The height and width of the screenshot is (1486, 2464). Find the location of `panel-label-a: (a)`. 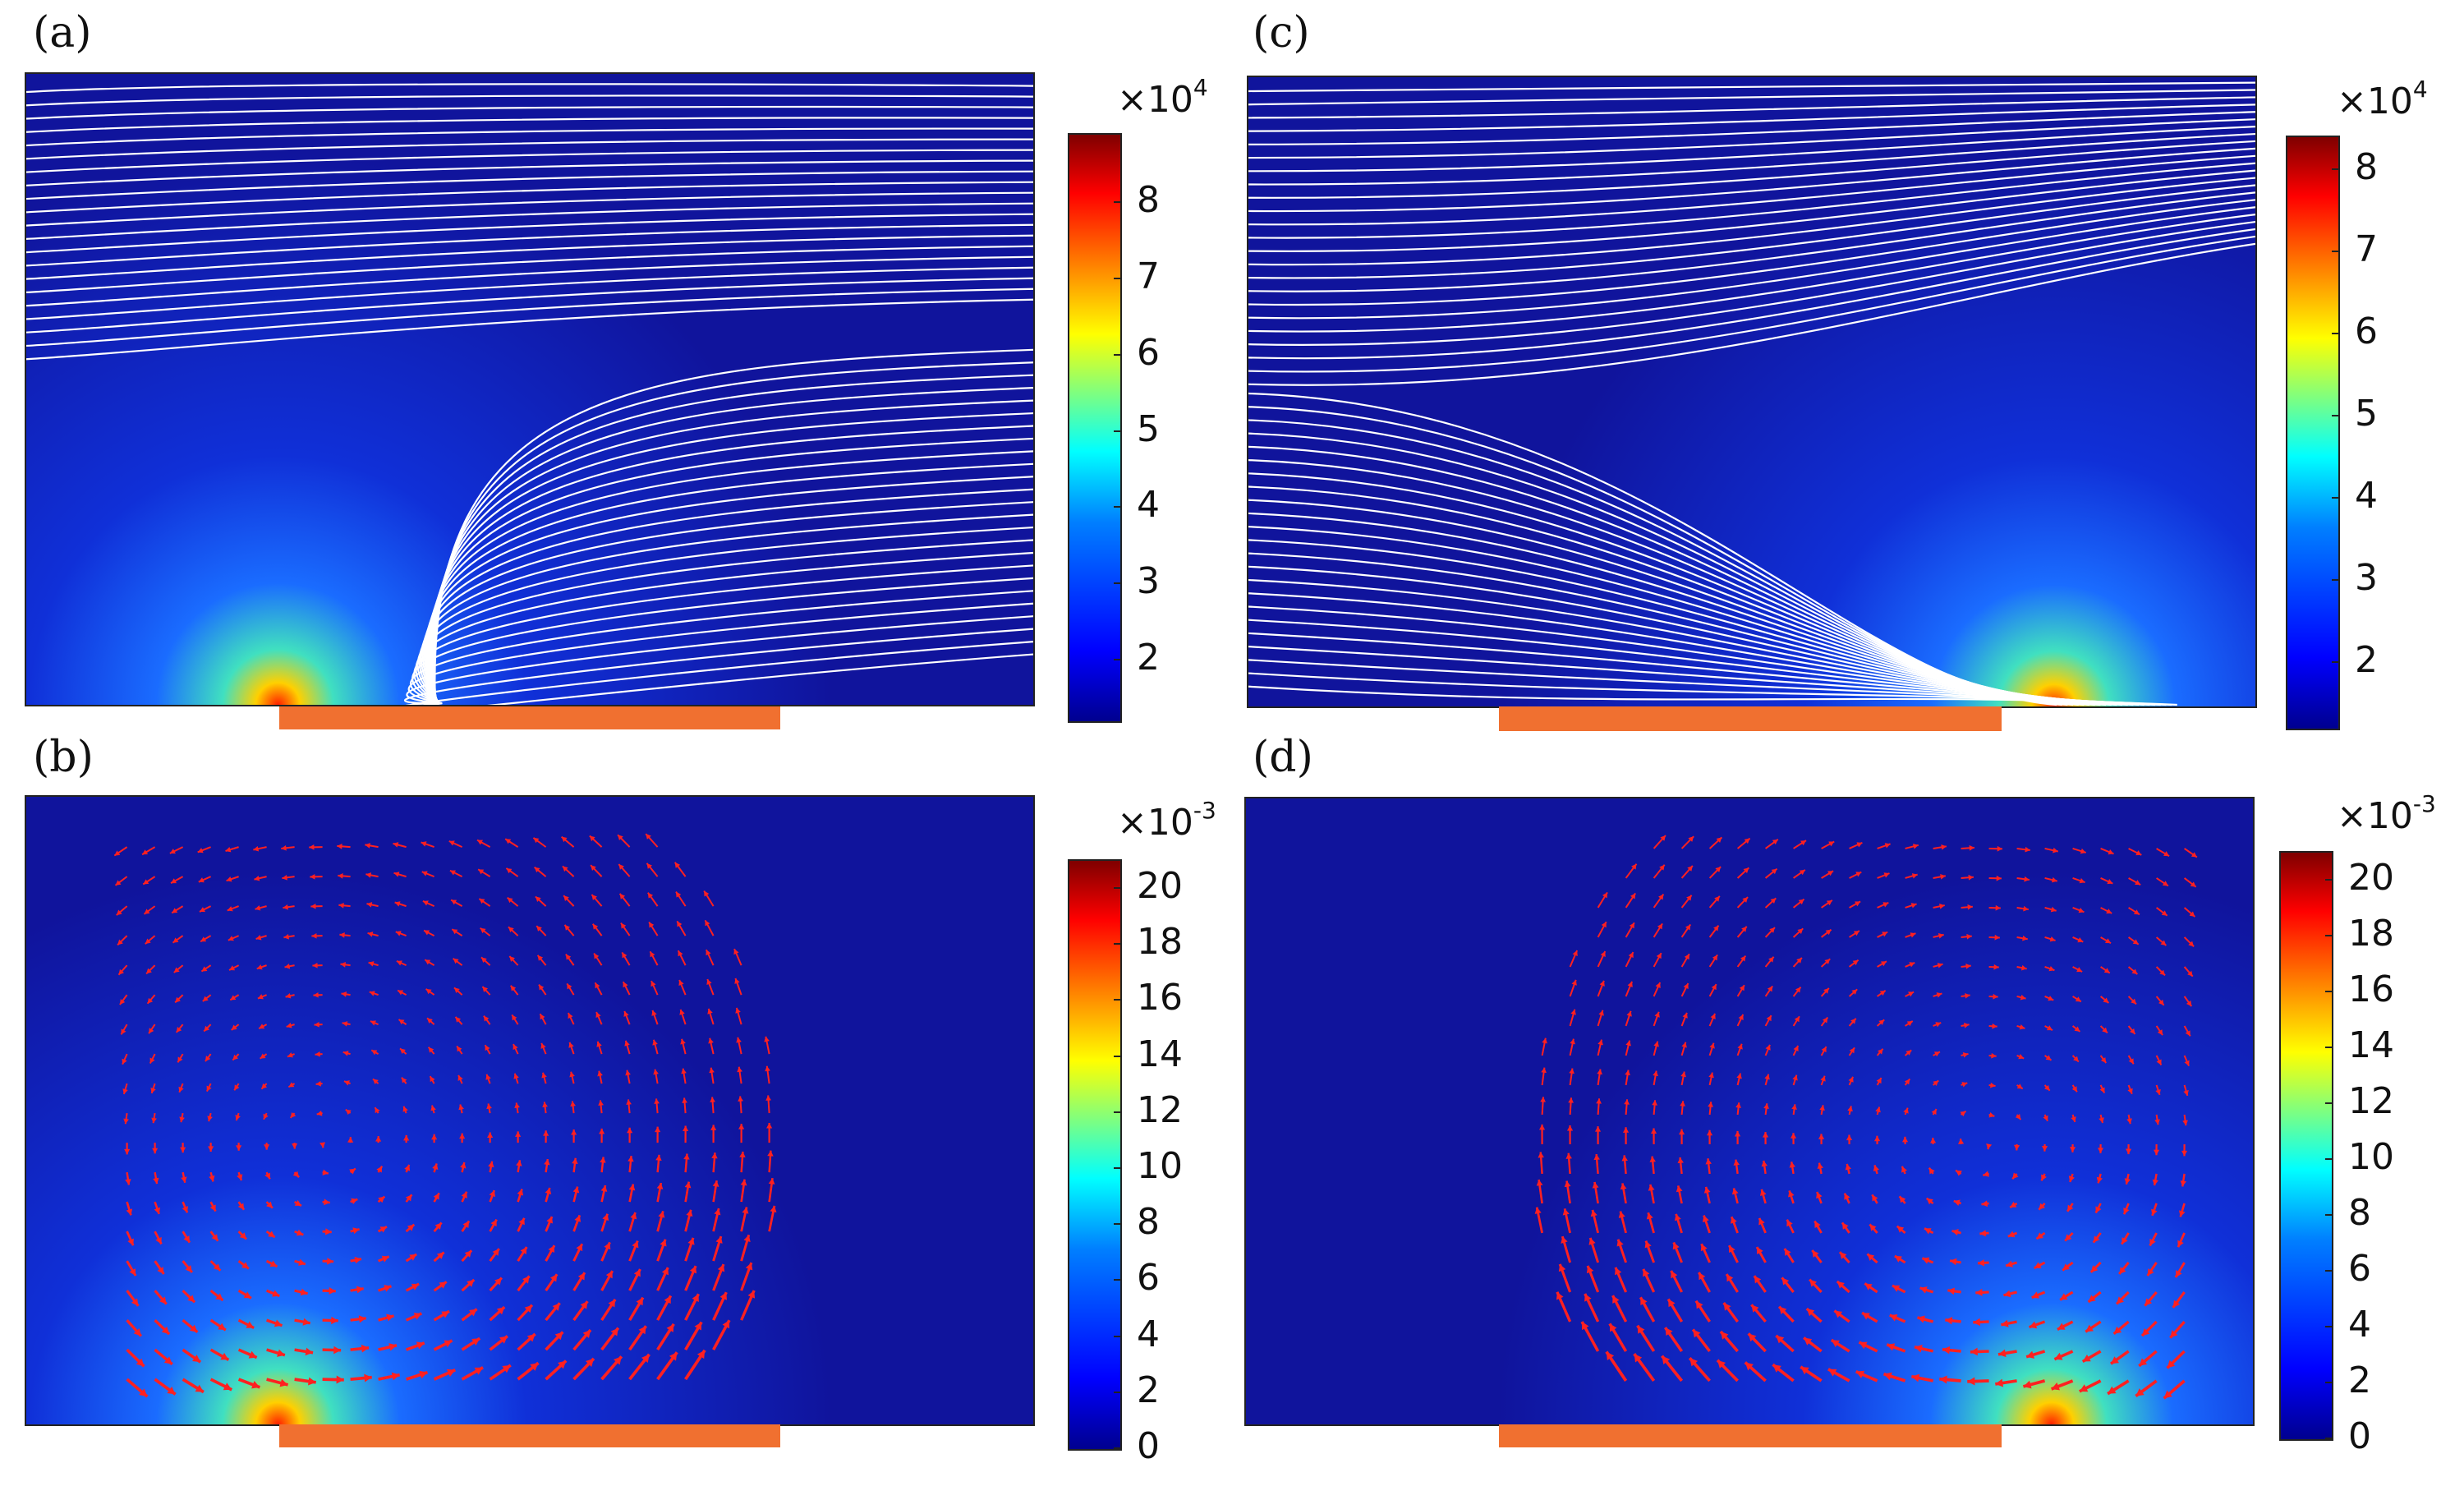

panel-label-a: (a) is located at coordinates (62, 33).